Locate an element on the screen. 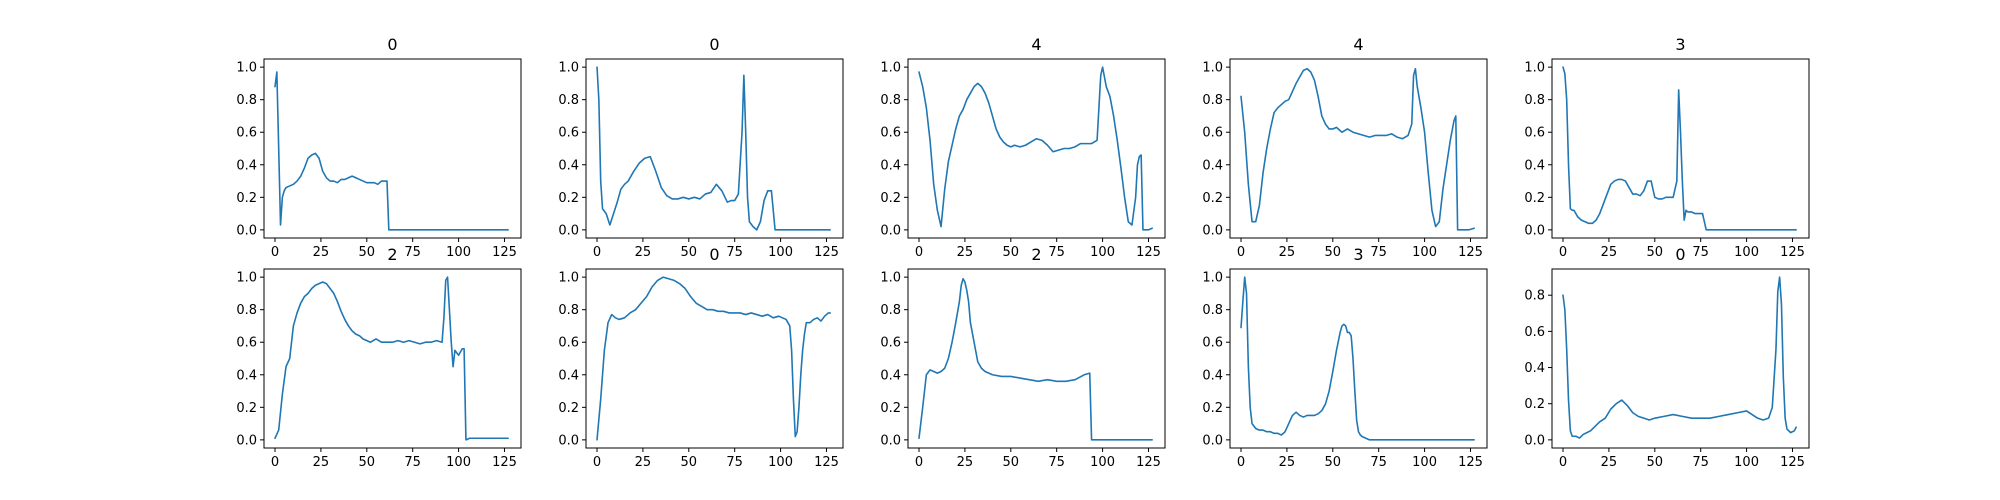  subplot-8: 2 0 25 50 75 100 125 0.0 0.2 0.4 0.6 0.8 1.0 is located at coordinates (1023, 357).